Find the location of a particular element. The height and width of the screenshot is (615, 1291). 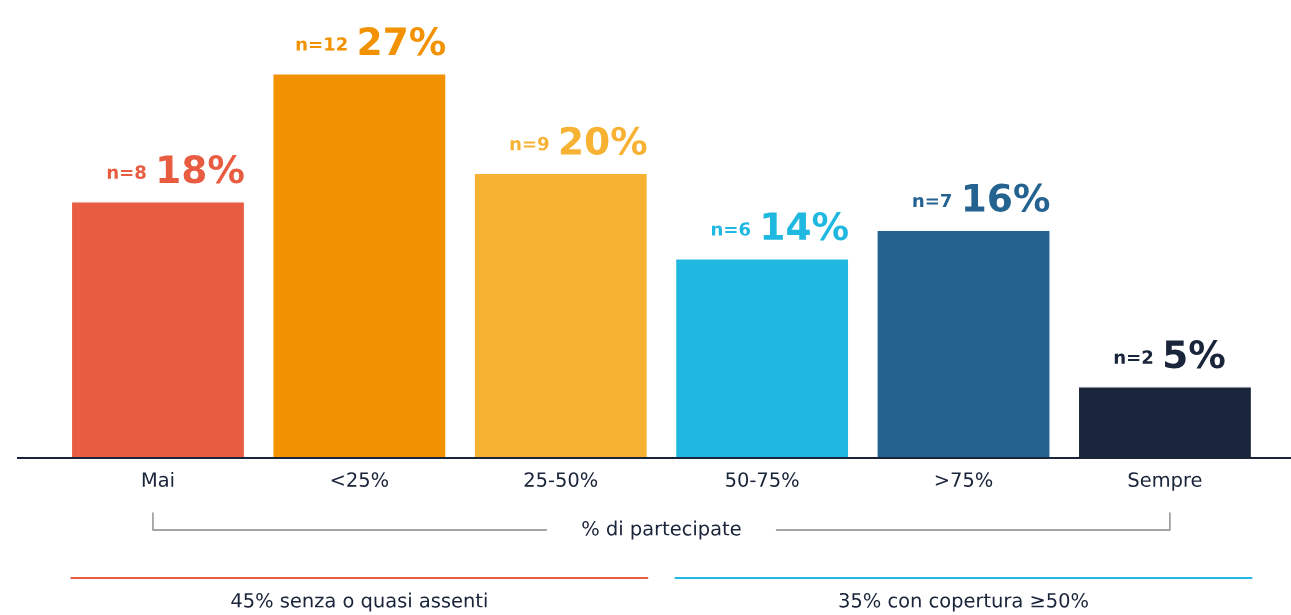

text: 35% con copertura ≥50% is located at coordinates (963, 602).